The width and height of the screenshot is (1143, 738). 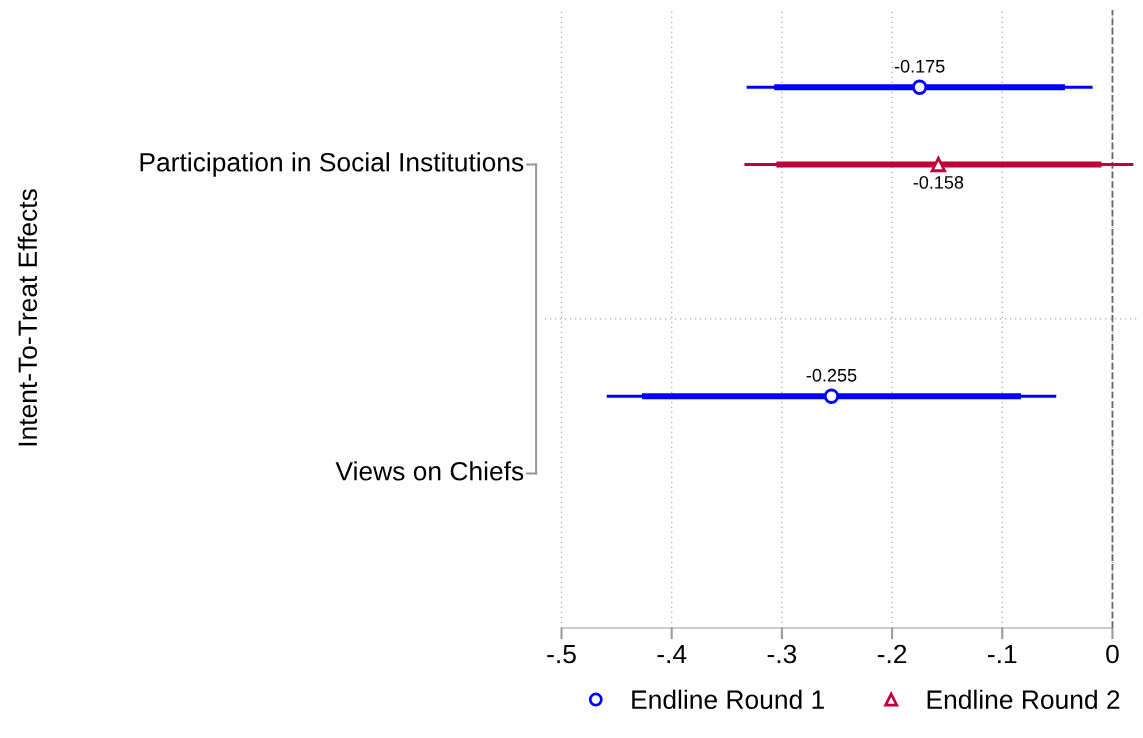 What do you see at coordinates (1023, 699) in the screenshot?
I see `legend-label: Endline Round 2` at bounding box center [1023, 699].